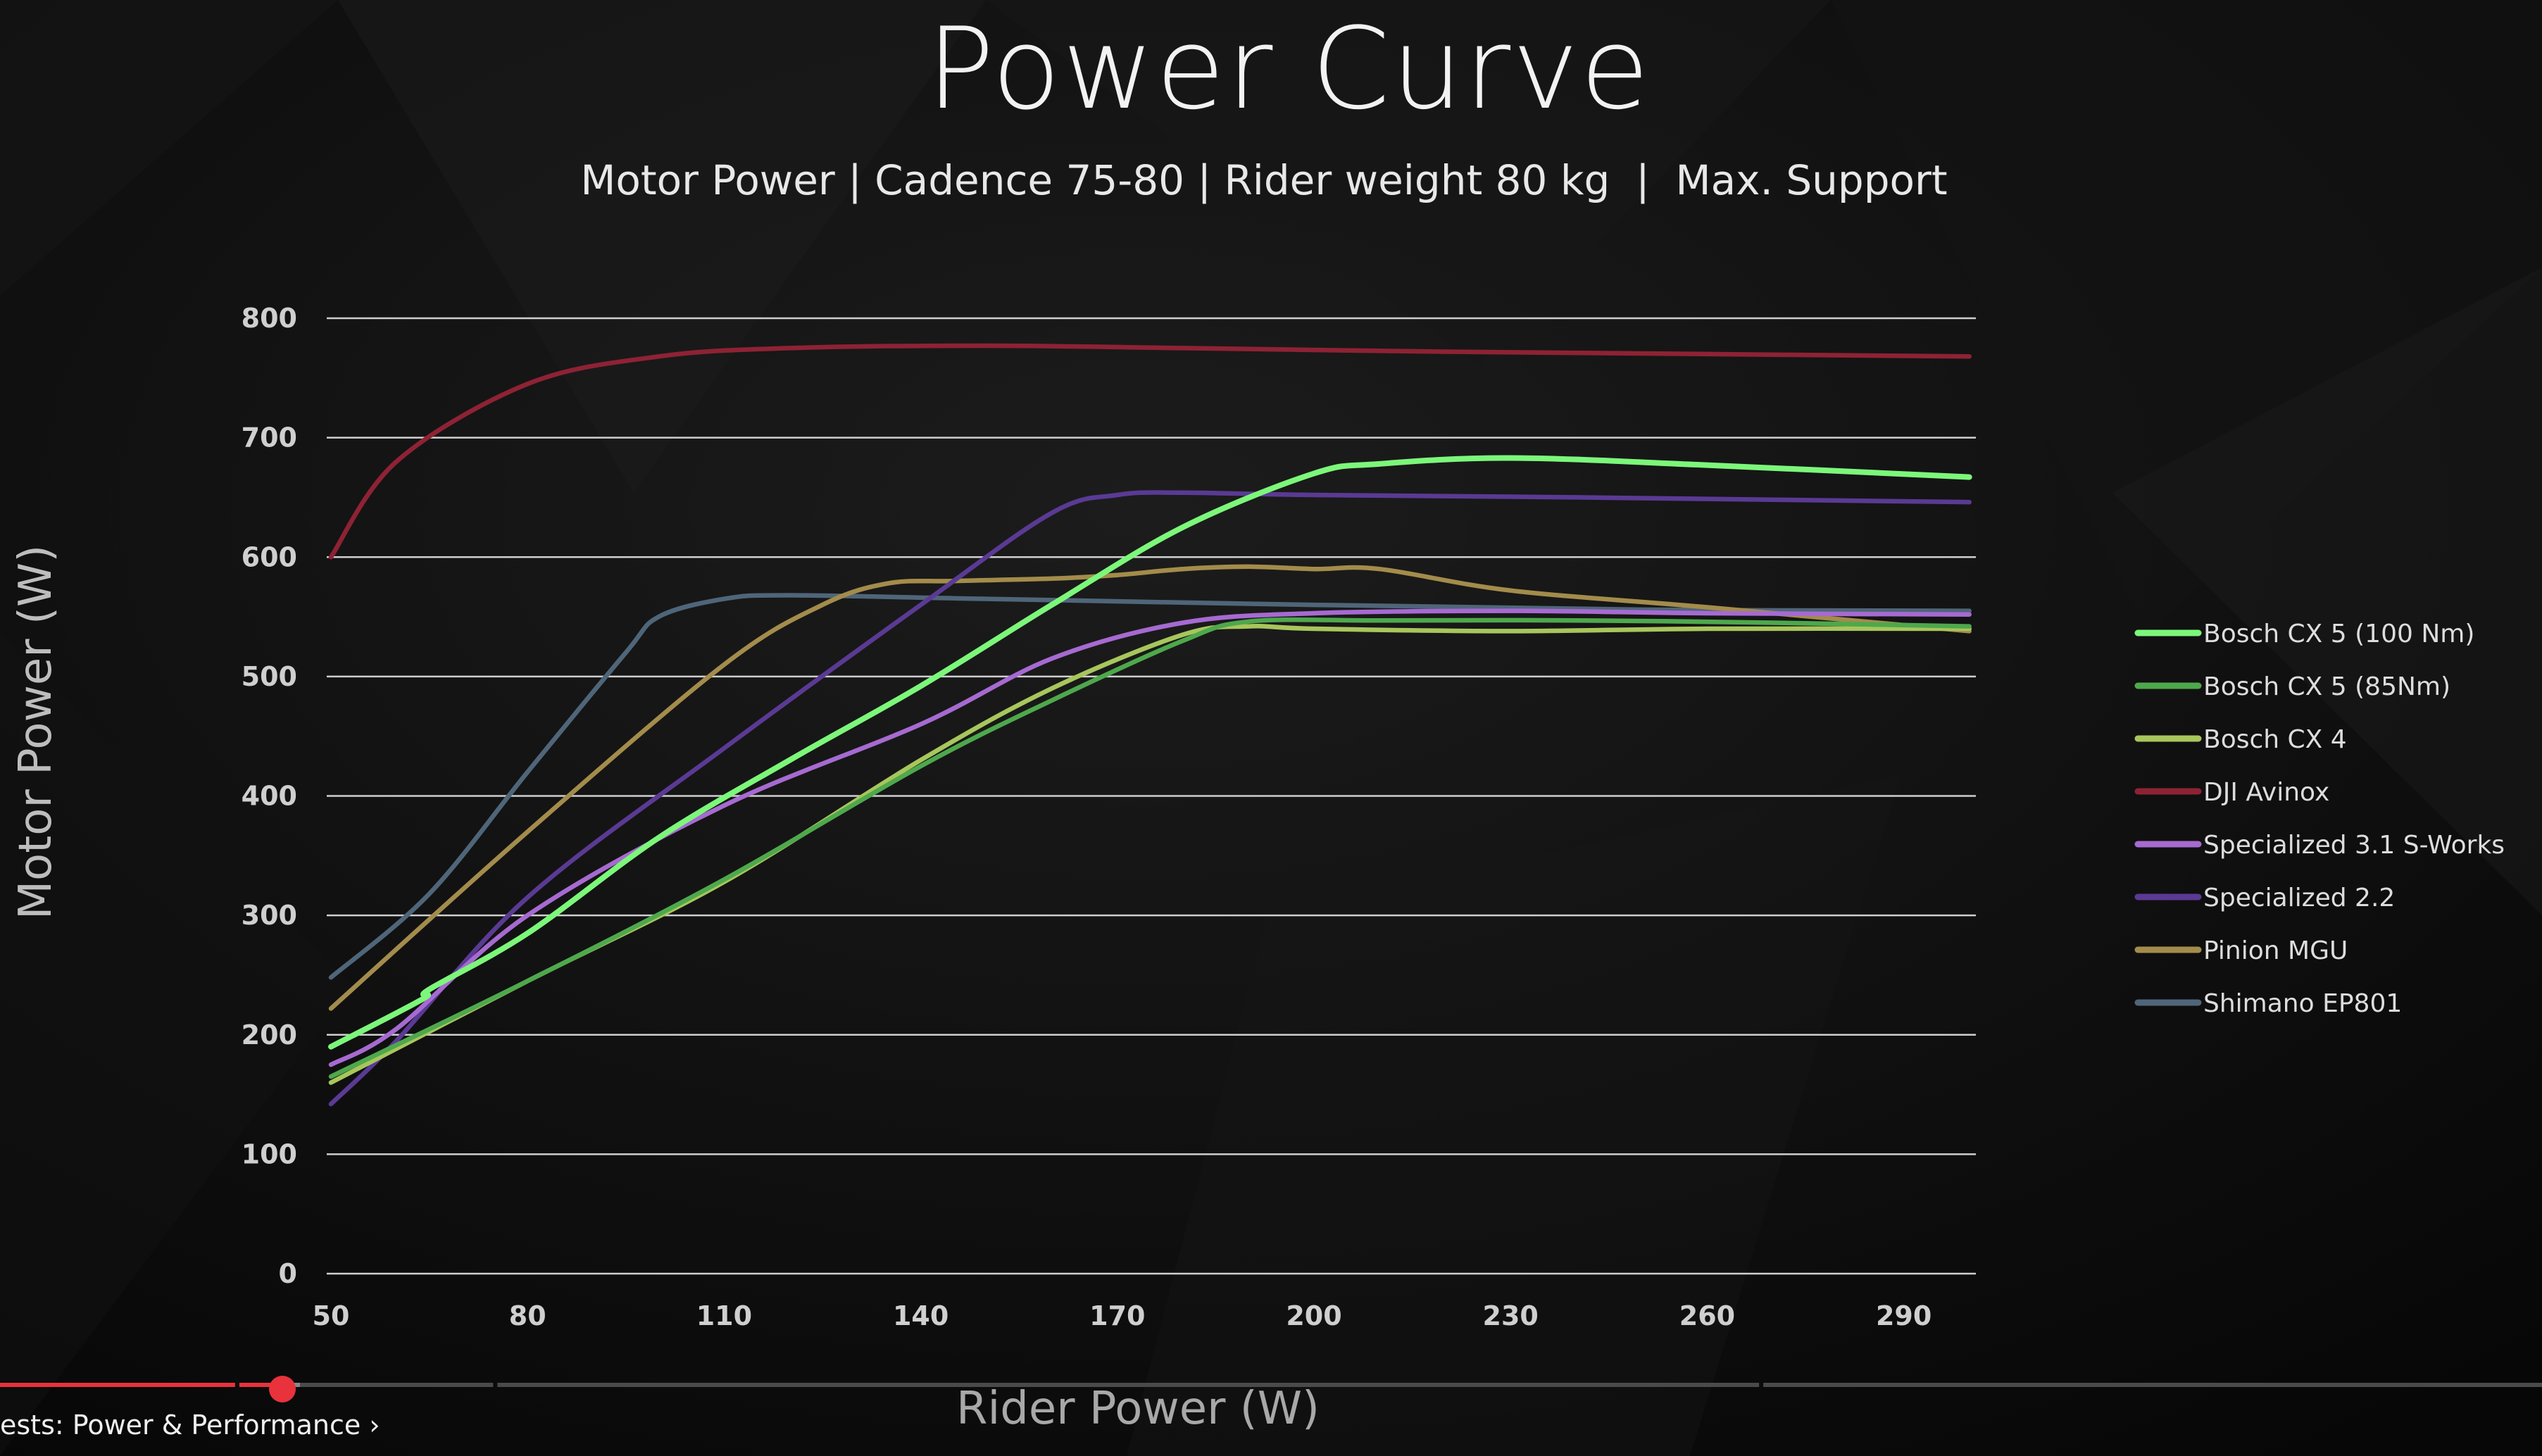 Image resolution: width=2542 pixels, height=1456 pixels. Describe the element at coordinates (282, 1389) in the screenshot. I see `scrubber-handle` at that location.